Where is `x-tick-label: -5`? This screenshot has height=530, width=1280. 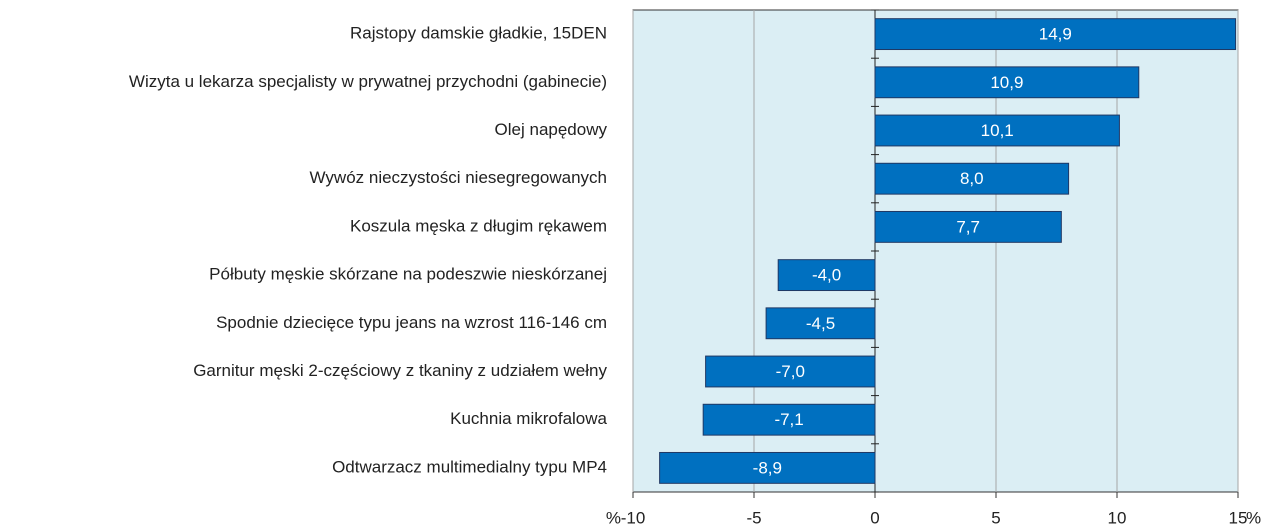 x-tick-label: -5 is located at coordinates (753, 517).